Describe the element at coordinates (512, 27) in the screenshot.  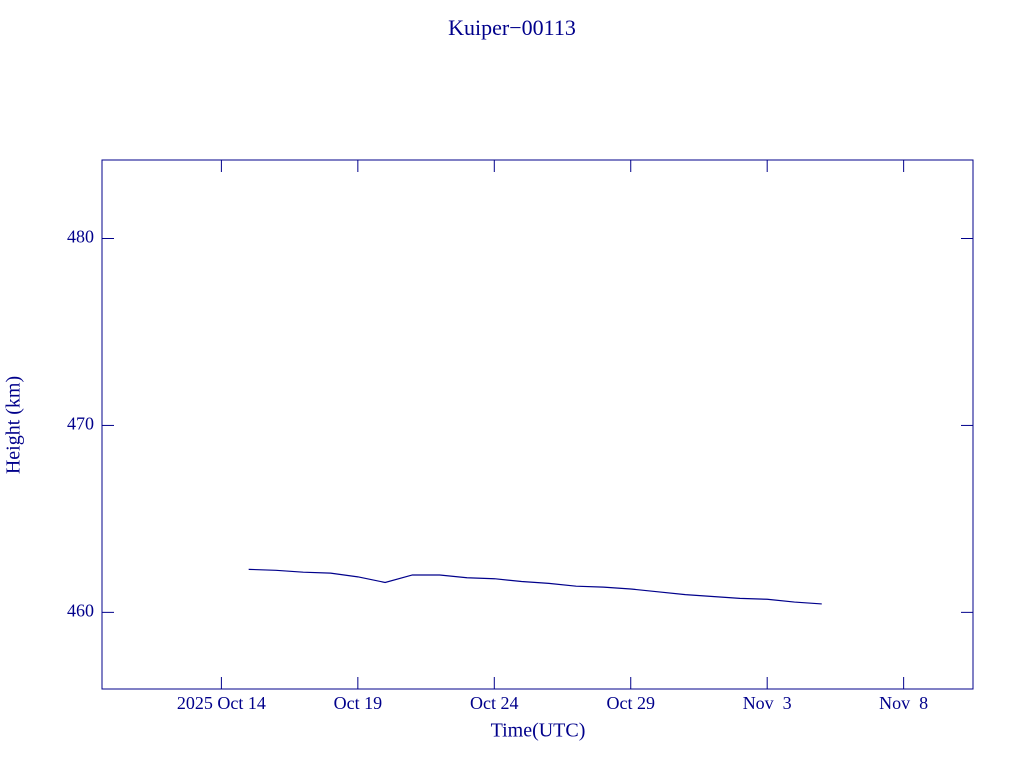
I see `chart-title: Kuiper−00113` at that location.